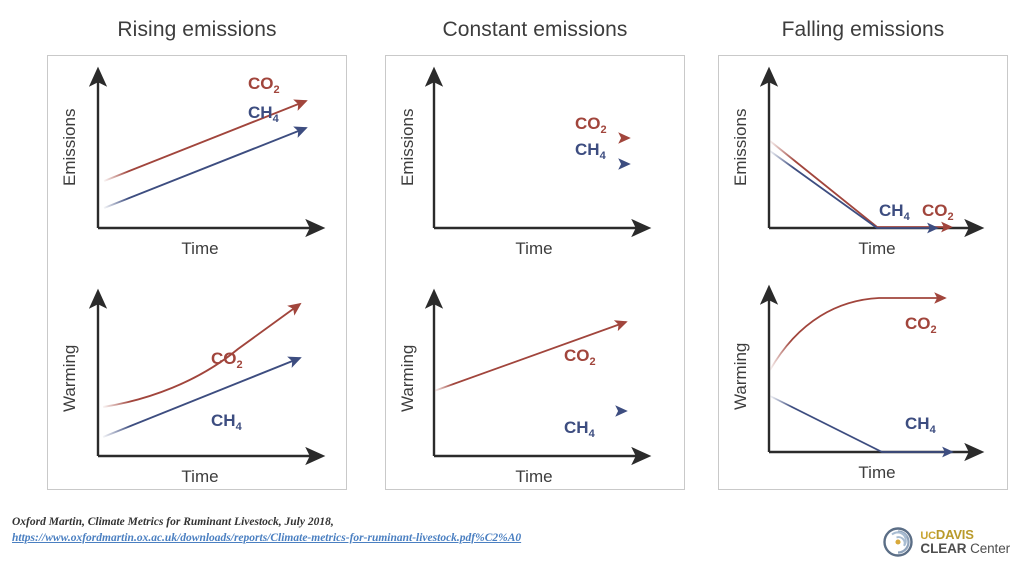 The height and width of the screenshot is (575, 1024). Describe the element at coordinates (197, 29) in the screenshot. I see `panel-title-rising: Rising emissions` at that location.